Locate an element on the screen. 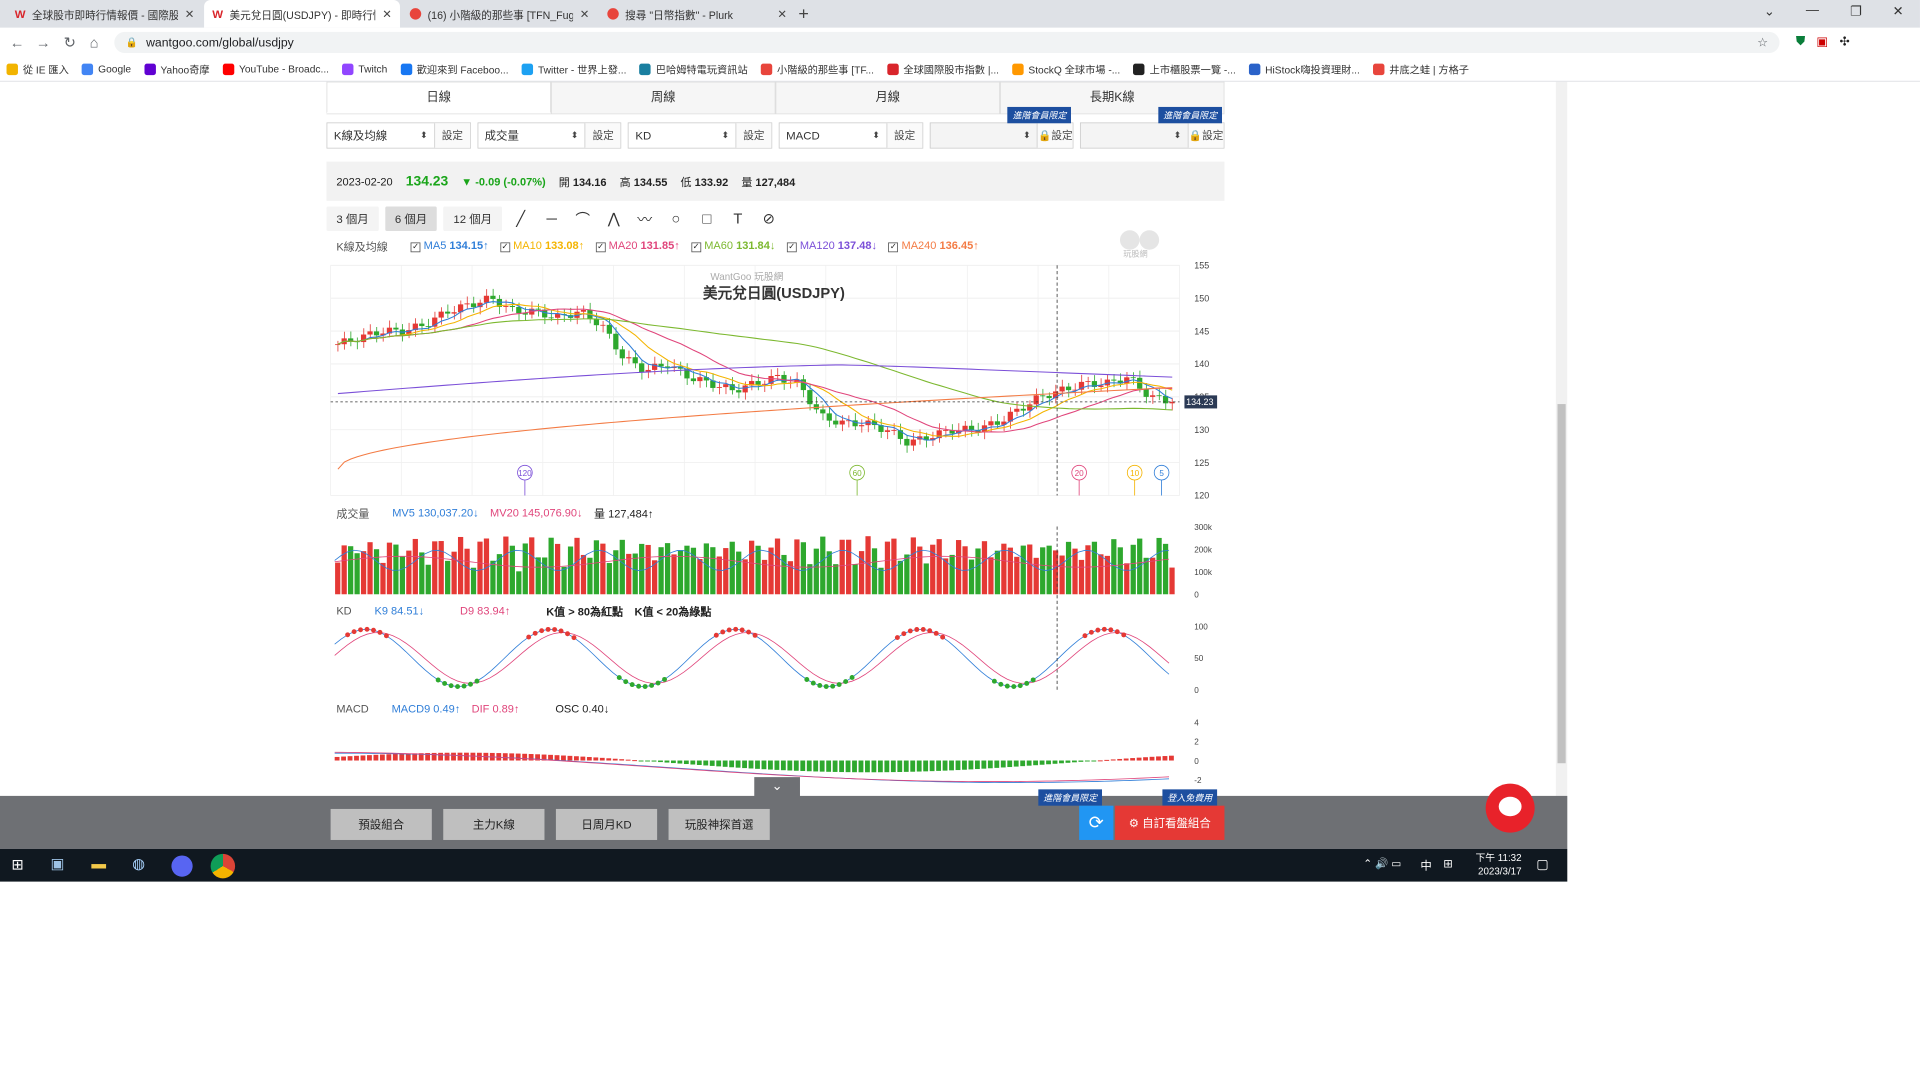 This screenshot has width=1920, height=1080. abc-pattern-icon: ⋀ is located at coordinates (613, 218).